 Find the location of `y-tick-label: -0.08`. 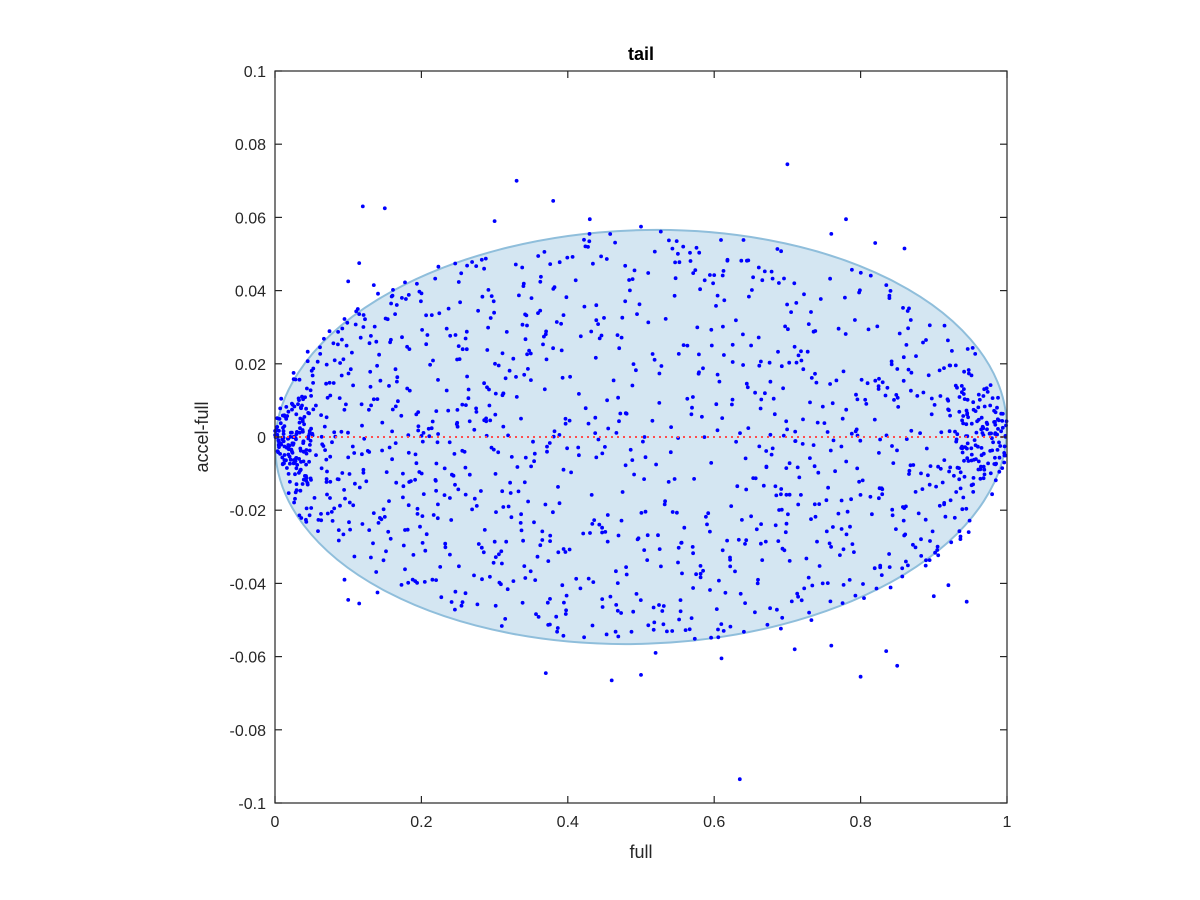

y-tick-label: -0.08 is located at coordinates (248, 731).